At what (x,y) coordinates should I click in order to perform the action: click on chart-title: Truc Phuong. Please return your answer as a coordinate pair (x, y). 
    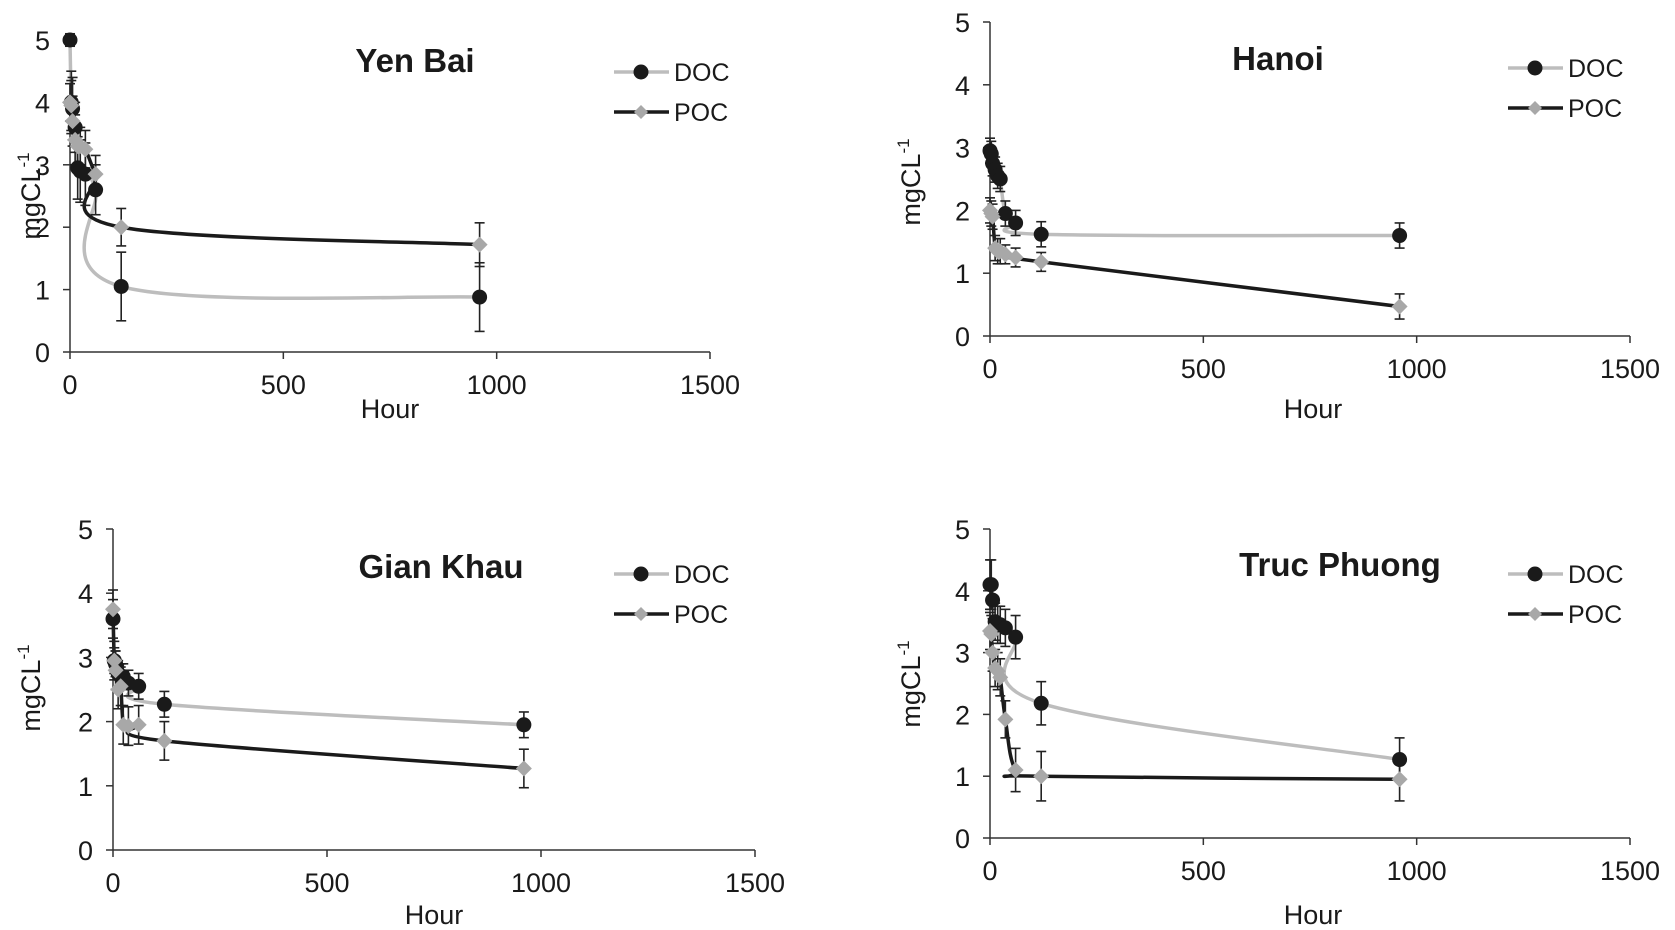
    Looking at the image, I should click on (1340, 564).